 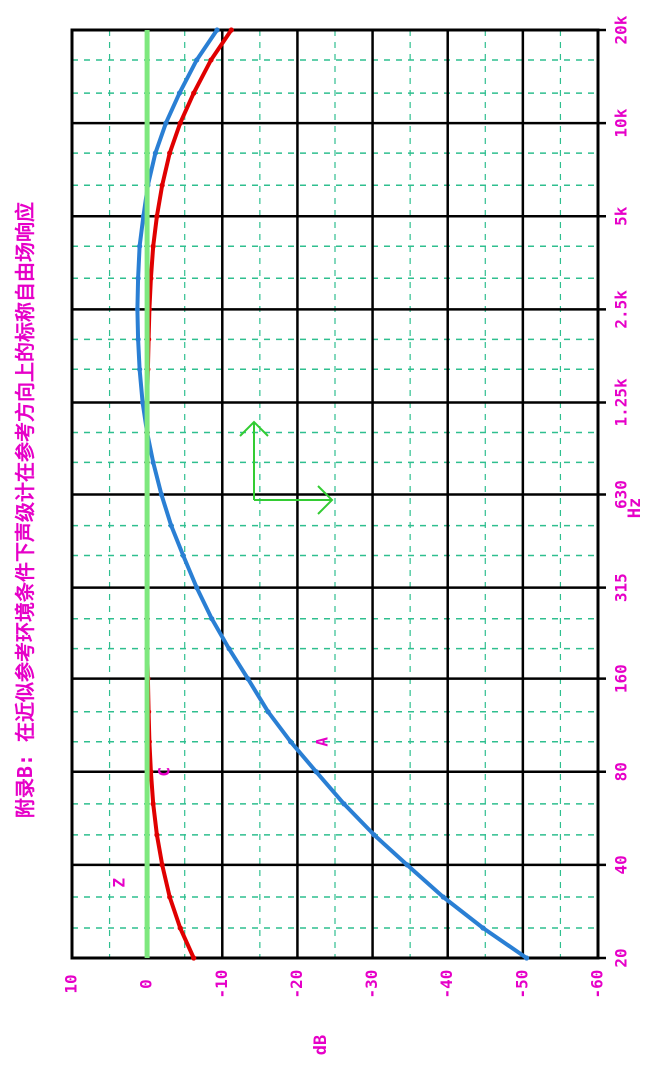 What do you see at coordinates (296, 984) in the screenshot?
I see `y-tick-label: -20` at bounding box center [296, 984].